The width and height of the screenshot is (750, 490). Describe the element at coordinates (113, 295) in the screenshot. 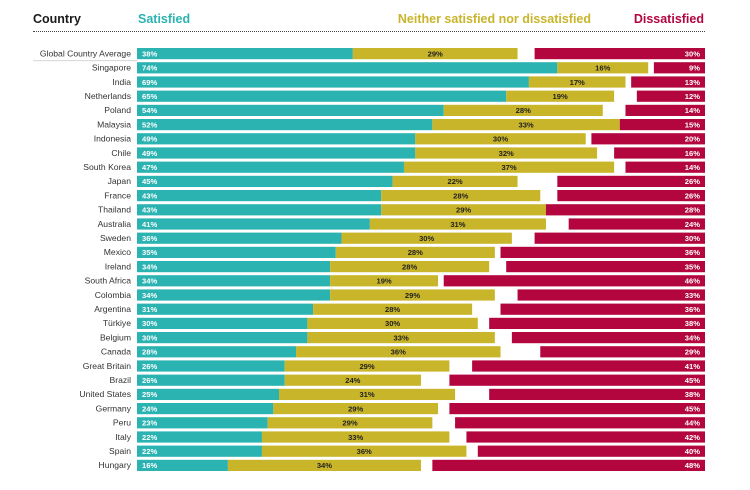

I see `country-label: Colombia` at that location.